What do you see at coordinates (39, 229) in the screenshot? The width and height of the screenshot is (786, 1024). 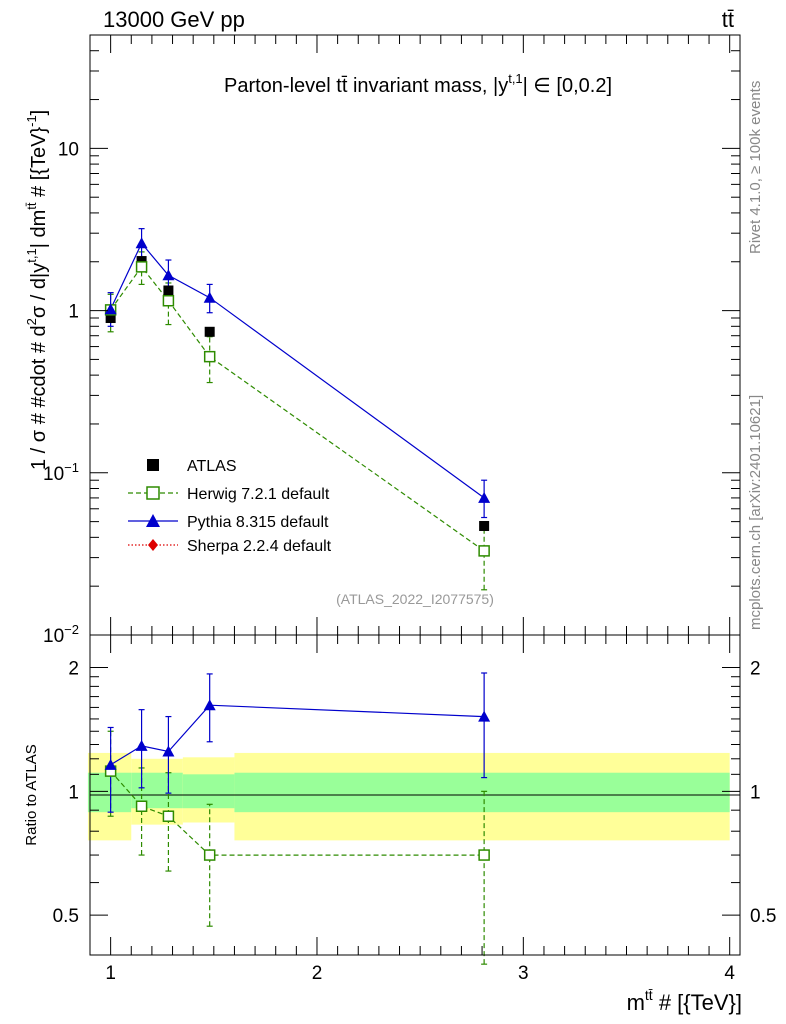 I see `ylabel-c: | dm` at bounding box center [39, 229].